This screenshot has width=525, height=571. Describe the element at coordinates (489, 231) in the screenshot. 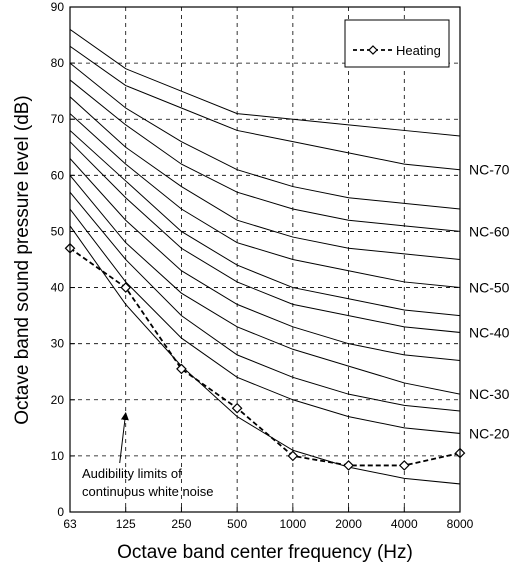

I see `nc-curve-label: NC-60` at that location.